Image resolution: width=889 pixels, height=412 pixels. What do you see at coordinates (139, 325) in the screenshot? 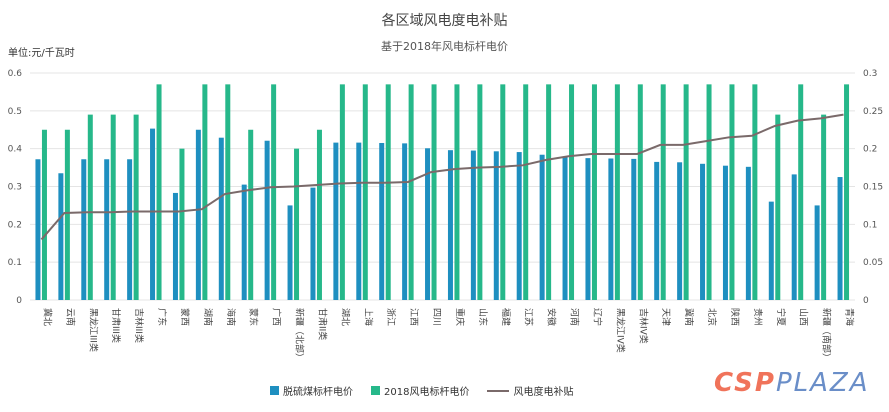
I see `x-tick-label: 吉林III类` at bounding box center [139, 325].